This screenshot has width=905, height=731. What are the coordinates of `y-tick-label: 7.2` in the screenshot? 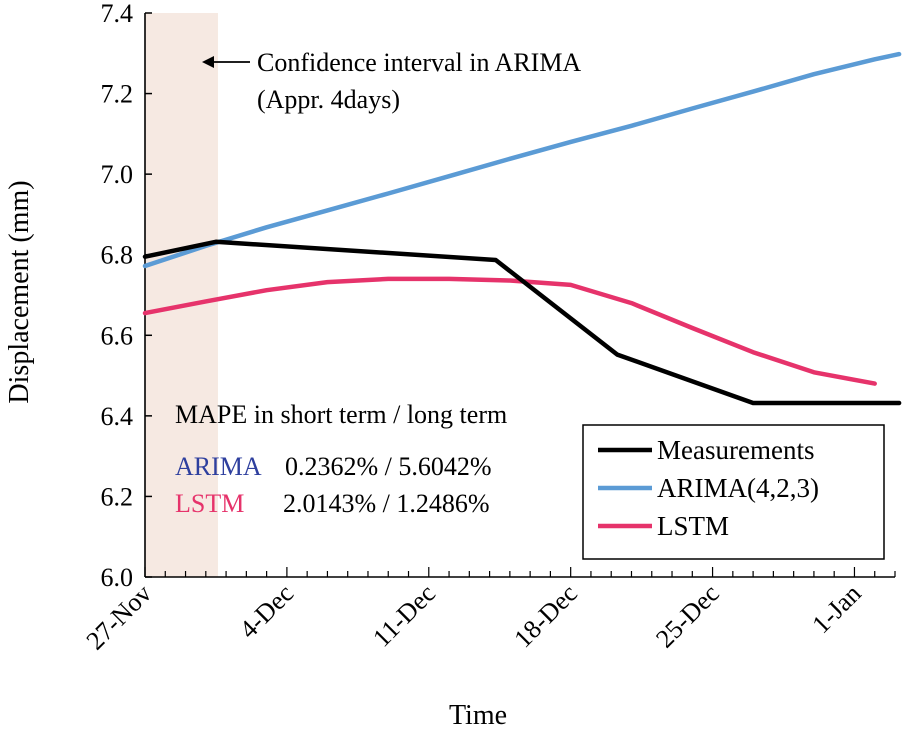 It's located at (117, 94).